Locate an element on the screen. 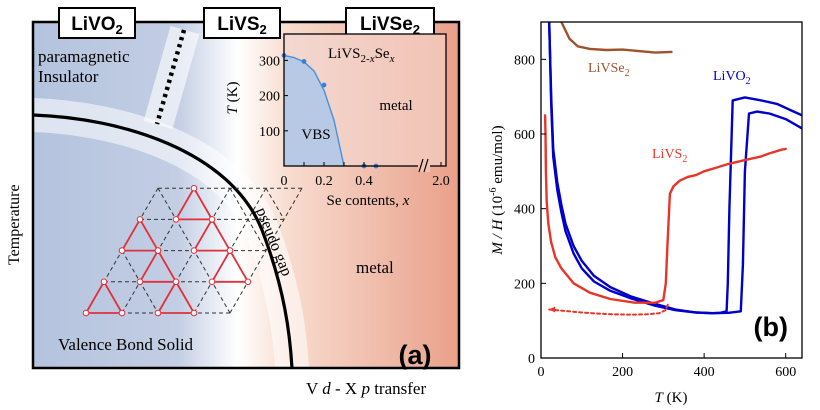 Image resolution: width=820 pixels, height=410 pixels. series-livse2 is located at coordinates (616, 38).